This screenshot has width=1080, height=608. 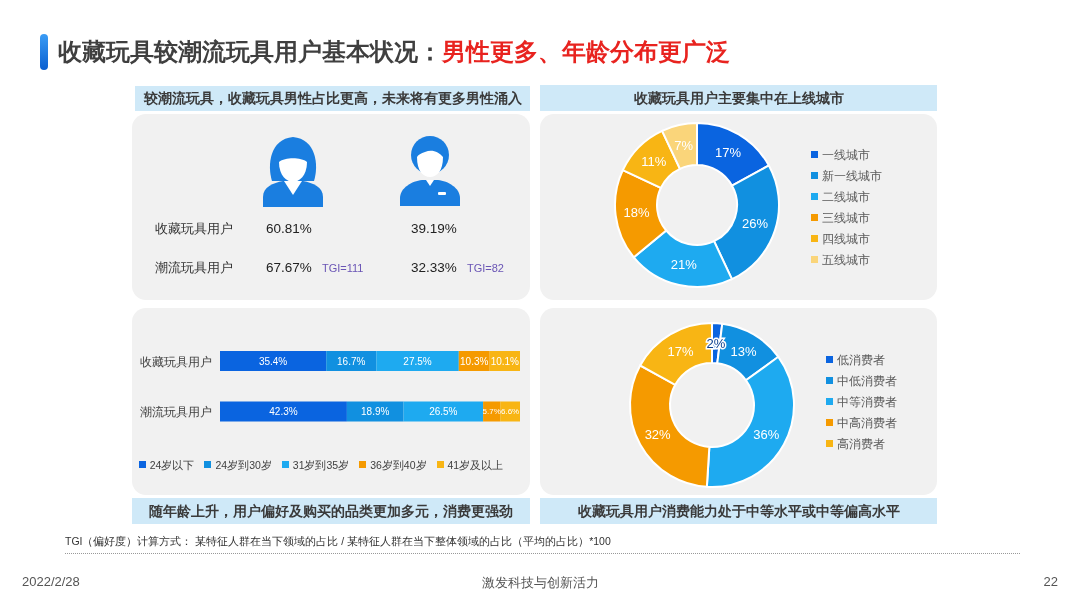 I want to click on text: 较潮流玩具，收藏玩具男性占比更高，未来将有更多男性涌入, so click(x=332, y=98).